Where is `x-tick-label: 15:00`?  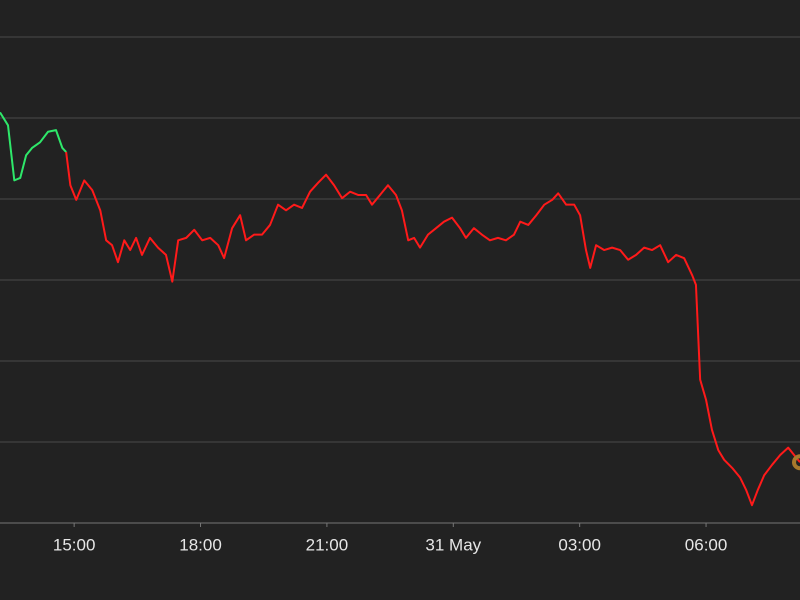 x-tick-label: 15:00 is located at coordinates (74, 544).